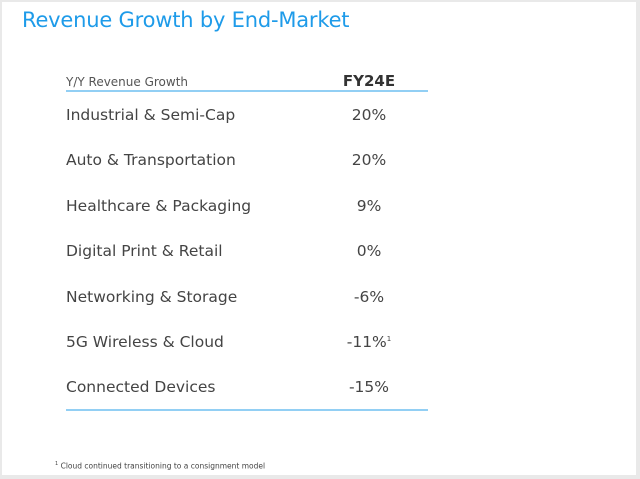 This screenshot has height=479, width=640. I want to click on table-row: Networking & Storage -6%, so click(247, 299).